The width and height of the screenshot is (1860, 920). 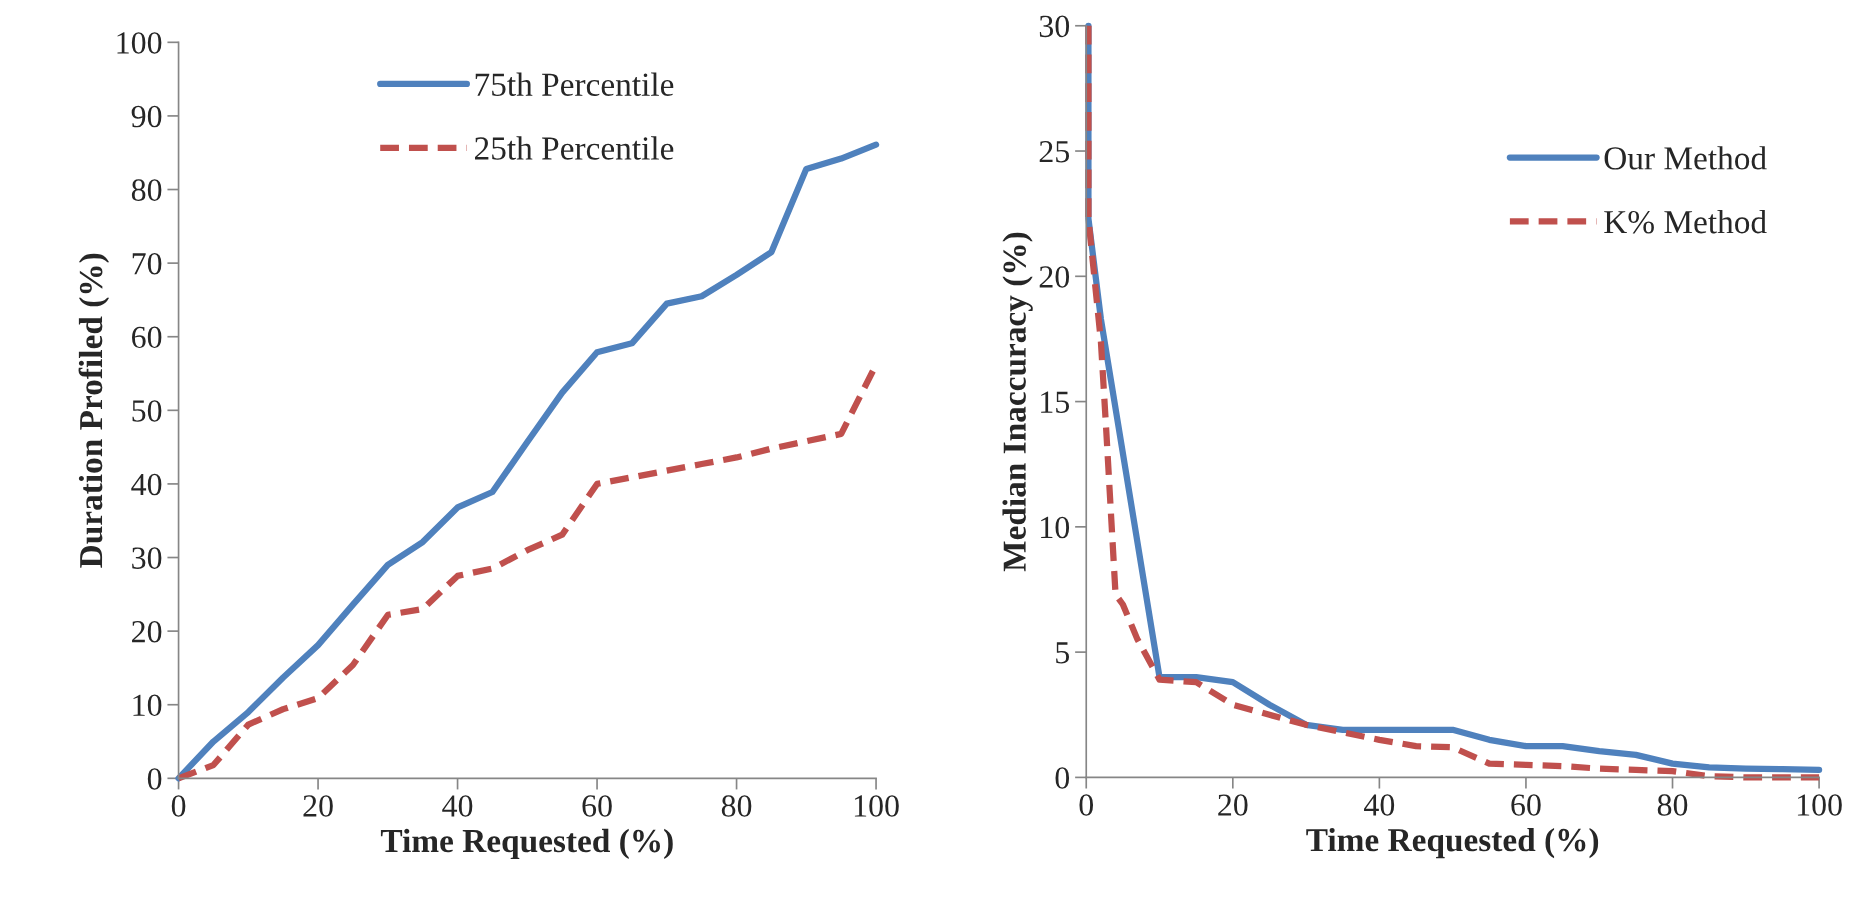 I want to click on legend-label: 75th Percentile, so click(x=574, y=84).